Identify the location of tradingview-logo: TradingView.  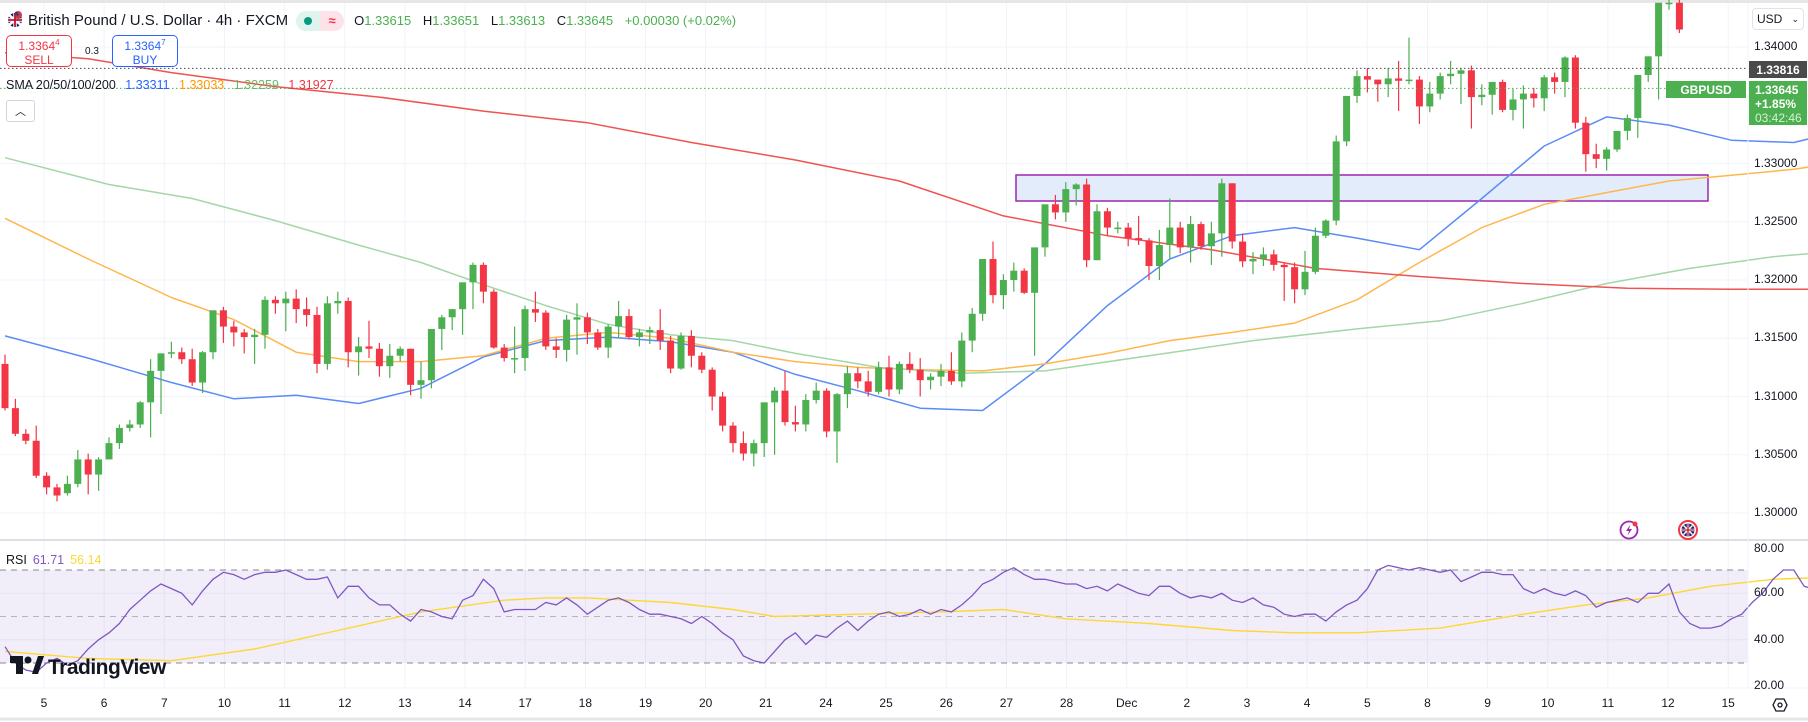
(88, 668).